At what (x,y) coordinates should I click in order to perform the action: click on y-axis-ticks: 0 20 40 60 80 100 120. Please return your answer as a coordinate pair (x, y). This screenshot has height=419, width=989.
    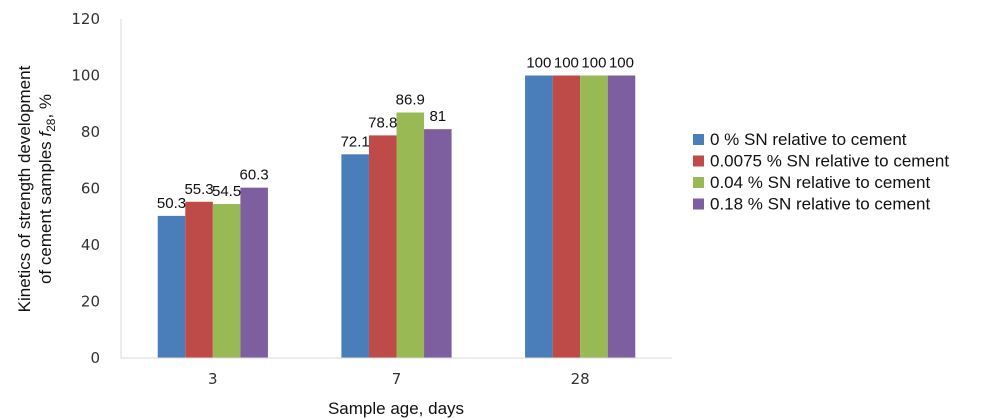
    Looking at the image, I should click on (85, 188).